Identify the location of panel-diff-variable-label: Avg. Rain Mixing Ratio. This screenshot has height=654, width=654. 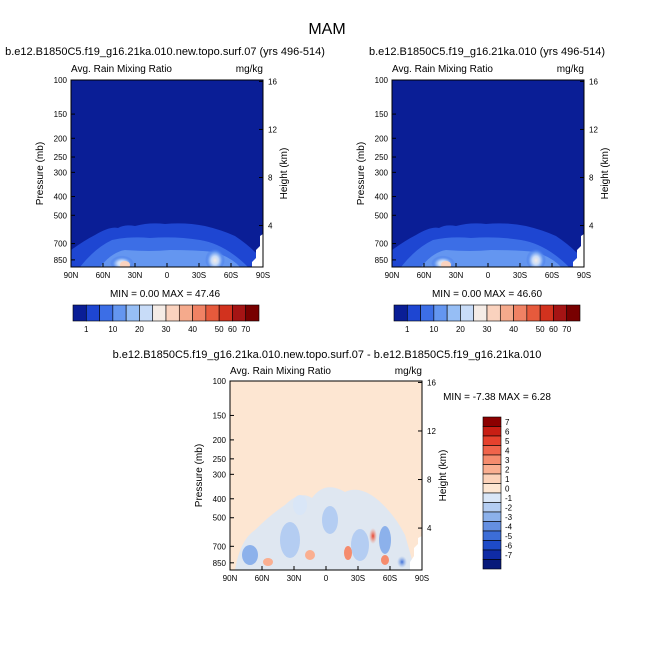
(280, 371).